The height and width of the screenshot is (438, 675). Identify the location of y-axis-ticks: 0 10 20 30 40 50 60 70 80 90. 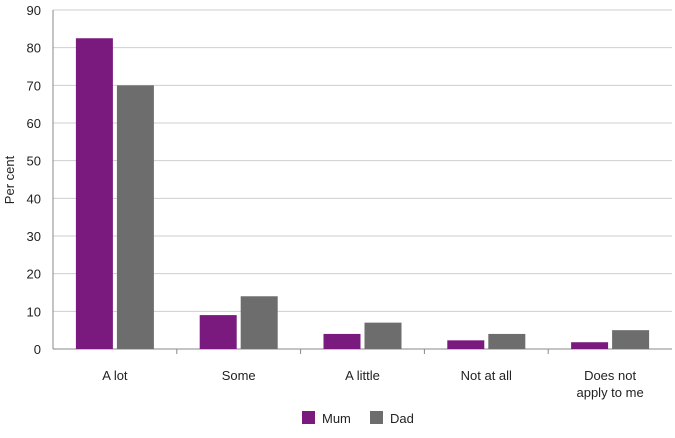
(34, 180).